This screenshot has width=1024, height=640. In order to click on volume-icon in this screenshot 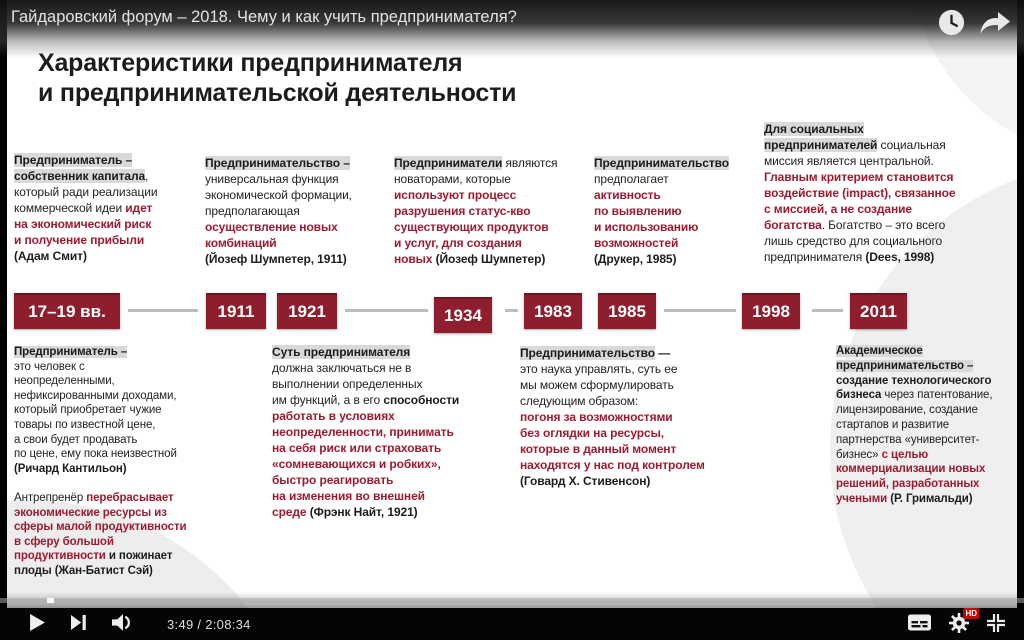, I will do `click(123, 624)`.